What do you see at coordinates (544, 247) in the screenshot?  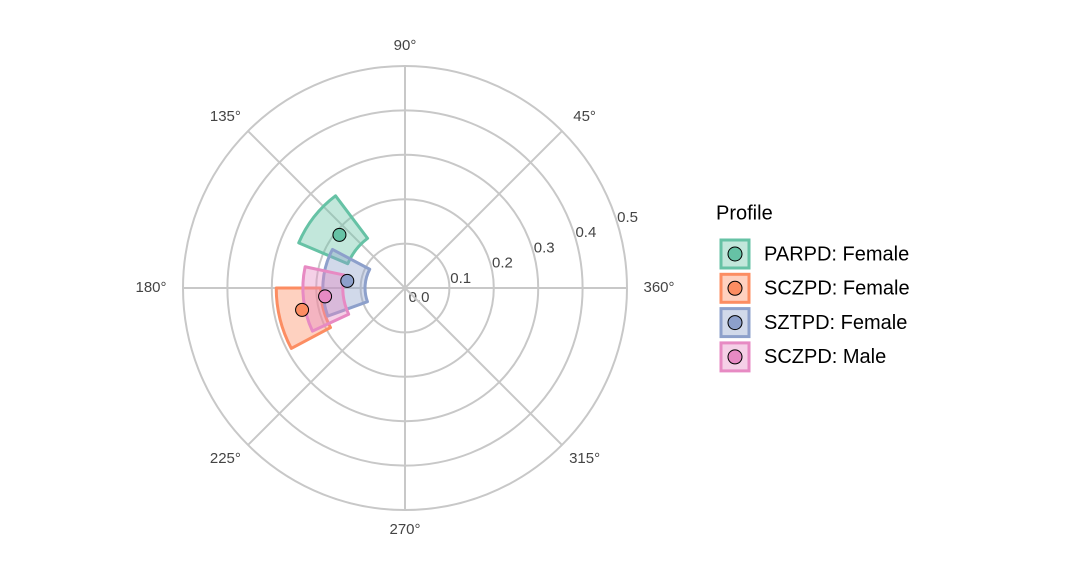 I see `r-tick-label: 0.3` at bounding box center [544, 247].